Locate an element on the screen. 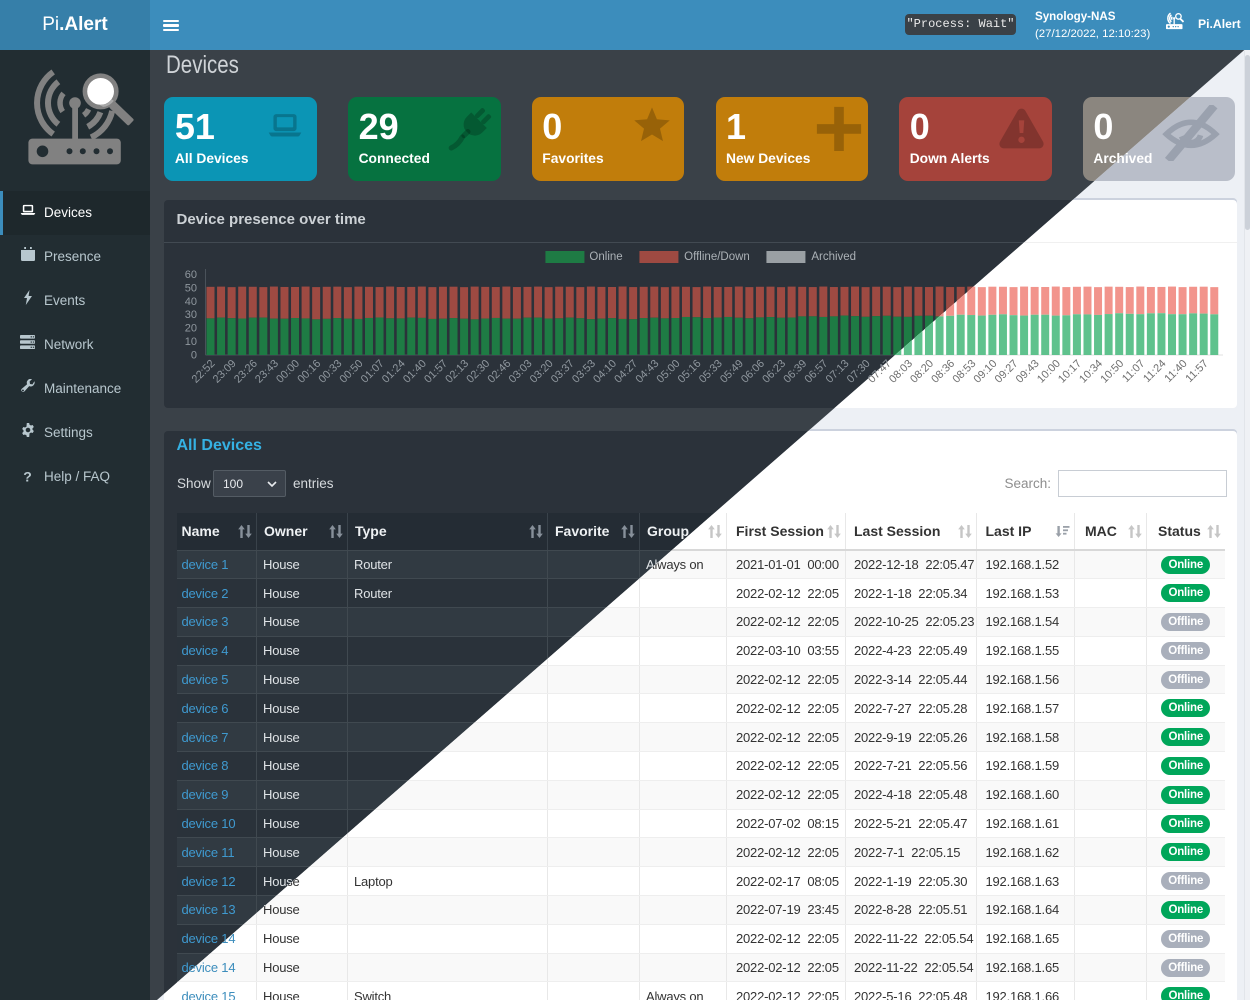 This screenshot has width=1250, height=1000. svg-text: 0 is located at coordinates (194, 356).